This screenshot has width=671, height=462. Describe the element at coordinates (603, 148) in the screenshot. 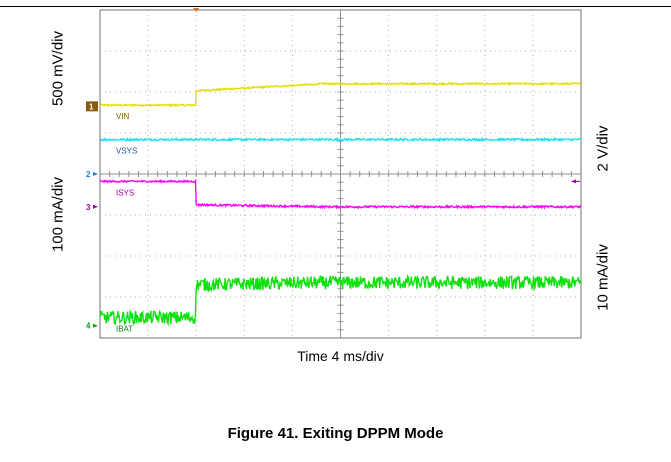

I see `right-top-scale-label: 2 V/div` at that location.